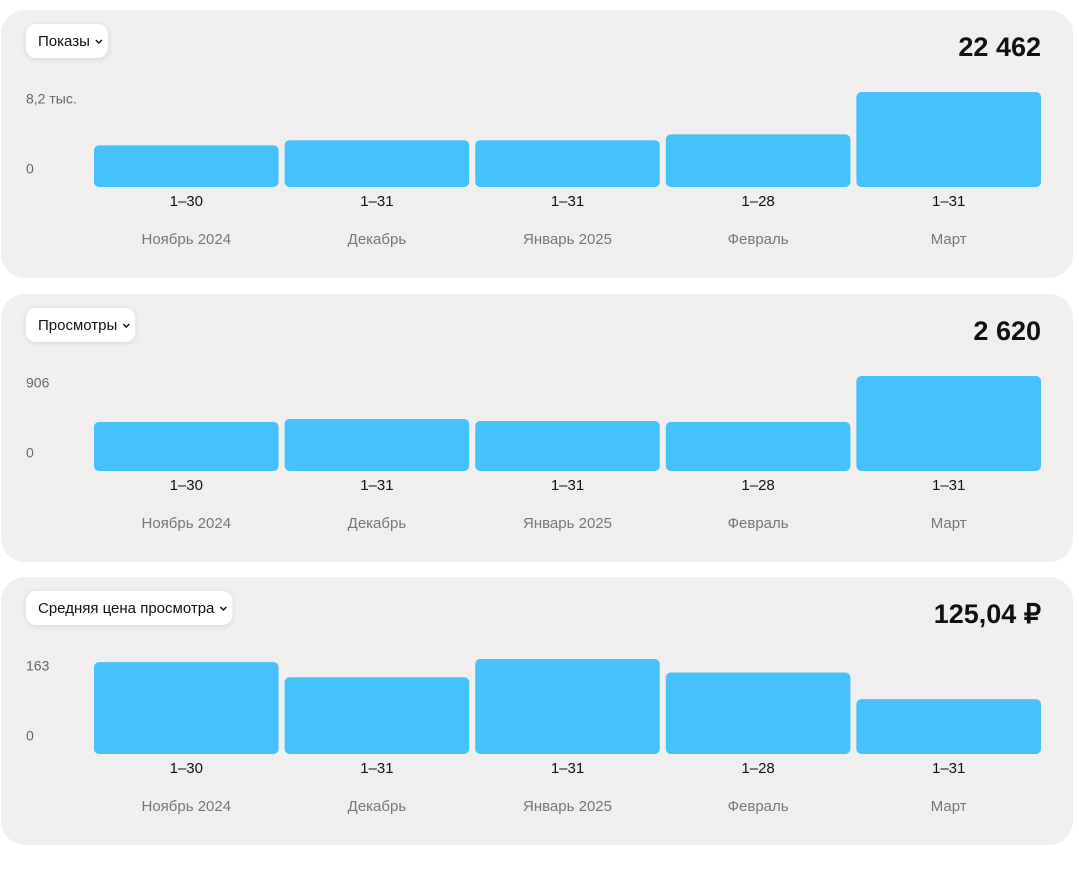 Image resolution: width=1079 pixels, height=880 pixels. Describe the element at coordinates (1007, 331) in the screenshot. I see `total-value: 2 620` at that location.